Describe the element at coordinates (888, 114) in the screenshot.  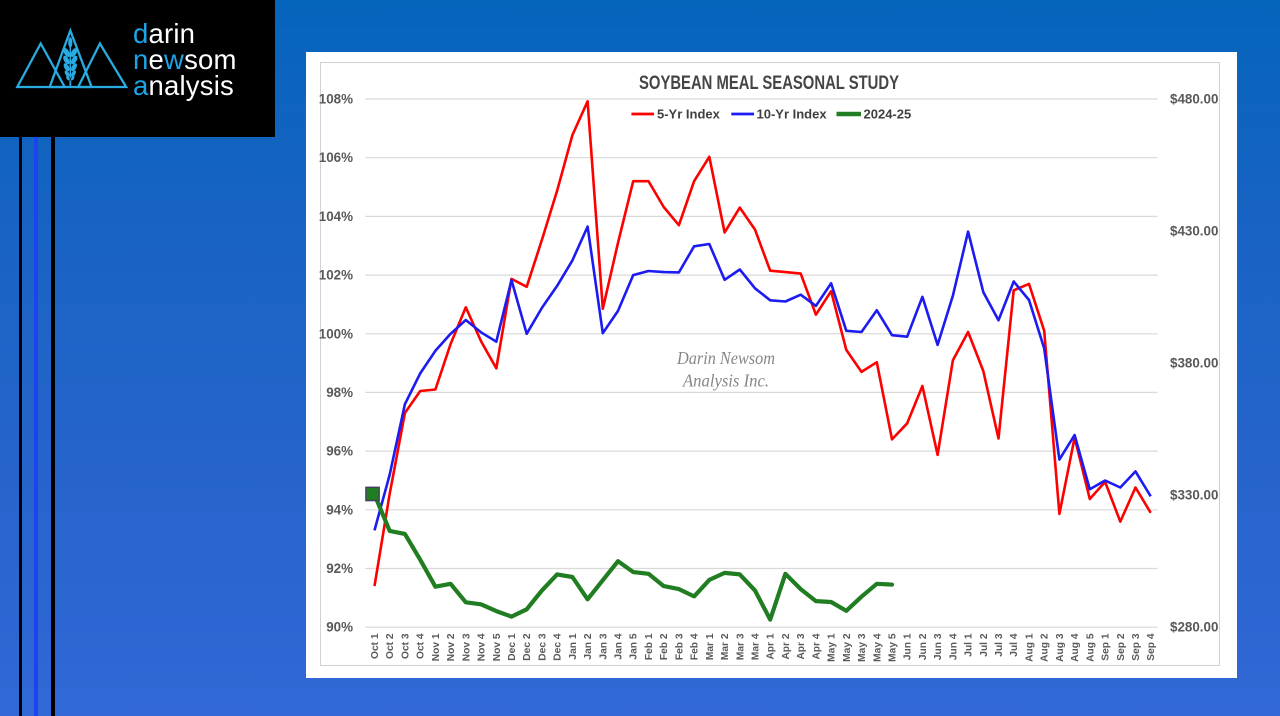
I see `svg-text: 2024-25` at that location.